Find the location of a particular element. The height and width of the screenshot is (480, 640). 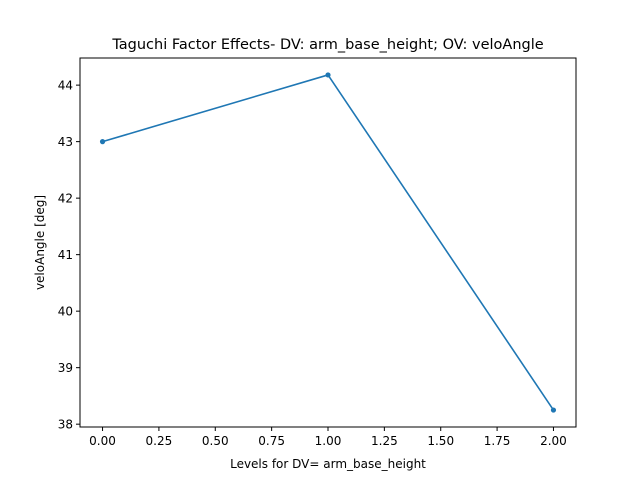

x-tick-label: 0.75 is located at coordinates (271, 441).